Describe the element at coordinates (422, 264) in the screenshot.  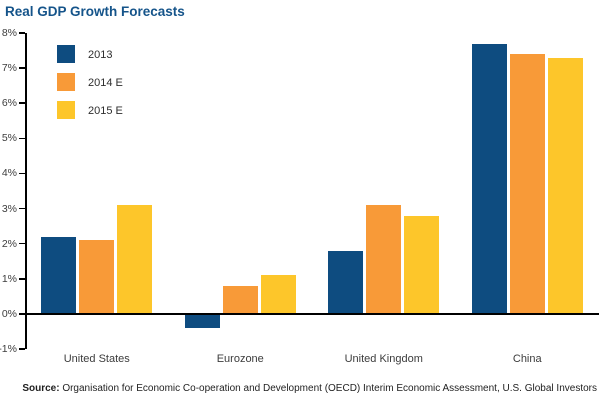
I see `bar-2015E-united-kingdom` at that location.